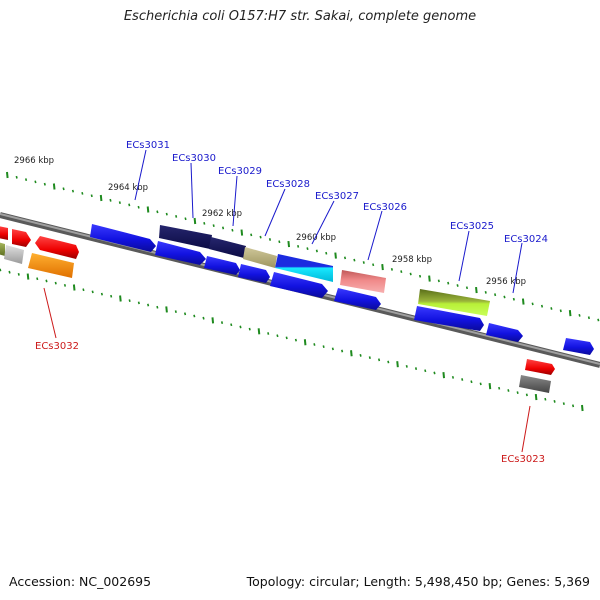 The width and height of the screenshot is (600, 600). I want to click on gene-label-ecs3030: ECs3030, so click(194, 158).